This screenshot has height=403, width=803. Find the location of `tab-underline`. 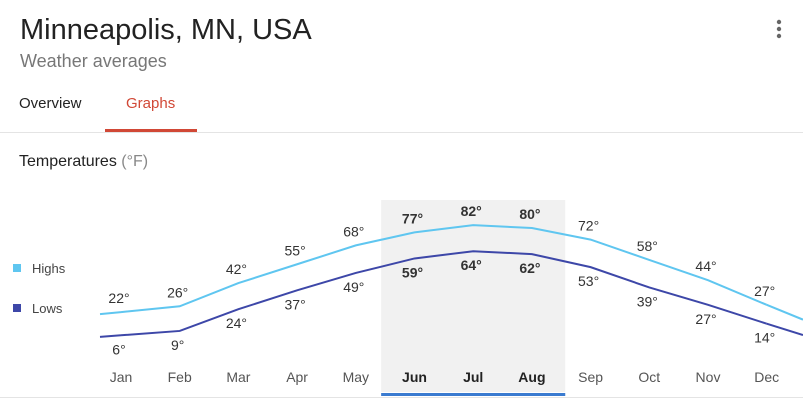

tab-underline is located at coordinates (151, 130).